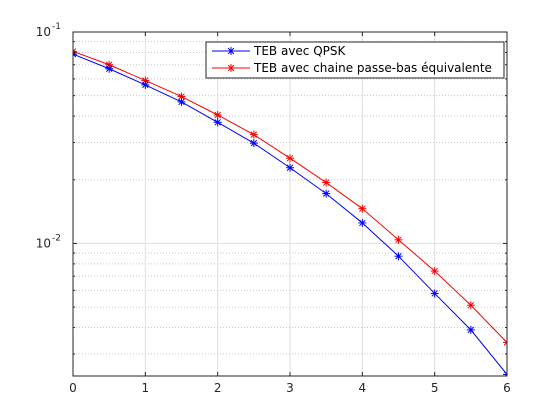 This screenshot has height=420, width=560. Describe the element at coordinates (73, 388) in the screenshot. I see `x-tick-label: 0` at that location.